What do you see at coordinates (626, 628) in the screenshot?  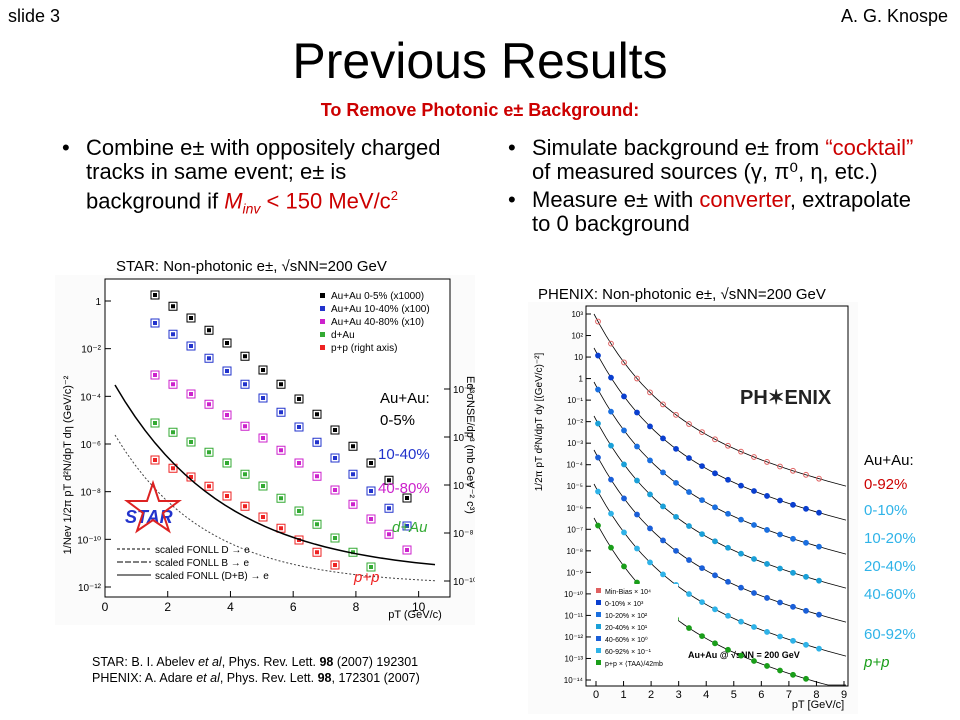 I see `phenix-legend-entry: 20-40% × 10¹` at bounding box center [626, 628].